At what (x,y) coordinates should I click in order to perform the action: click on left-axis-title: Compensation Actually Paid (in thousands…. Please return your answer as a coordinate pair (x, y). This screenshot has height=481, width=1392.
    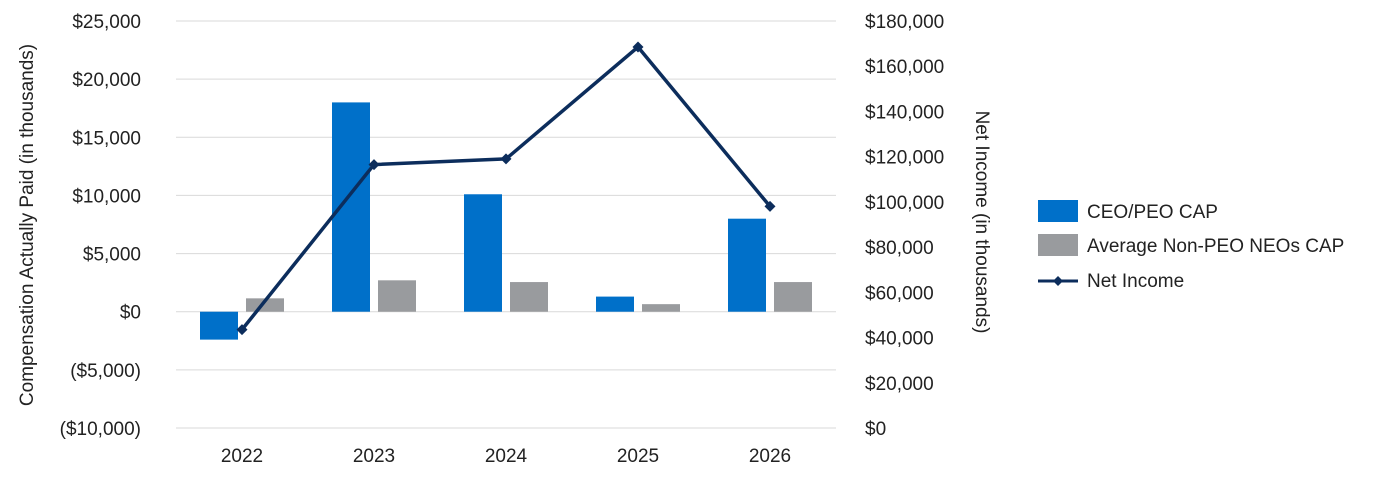
    Looking at the image, I should click on (27, 225).